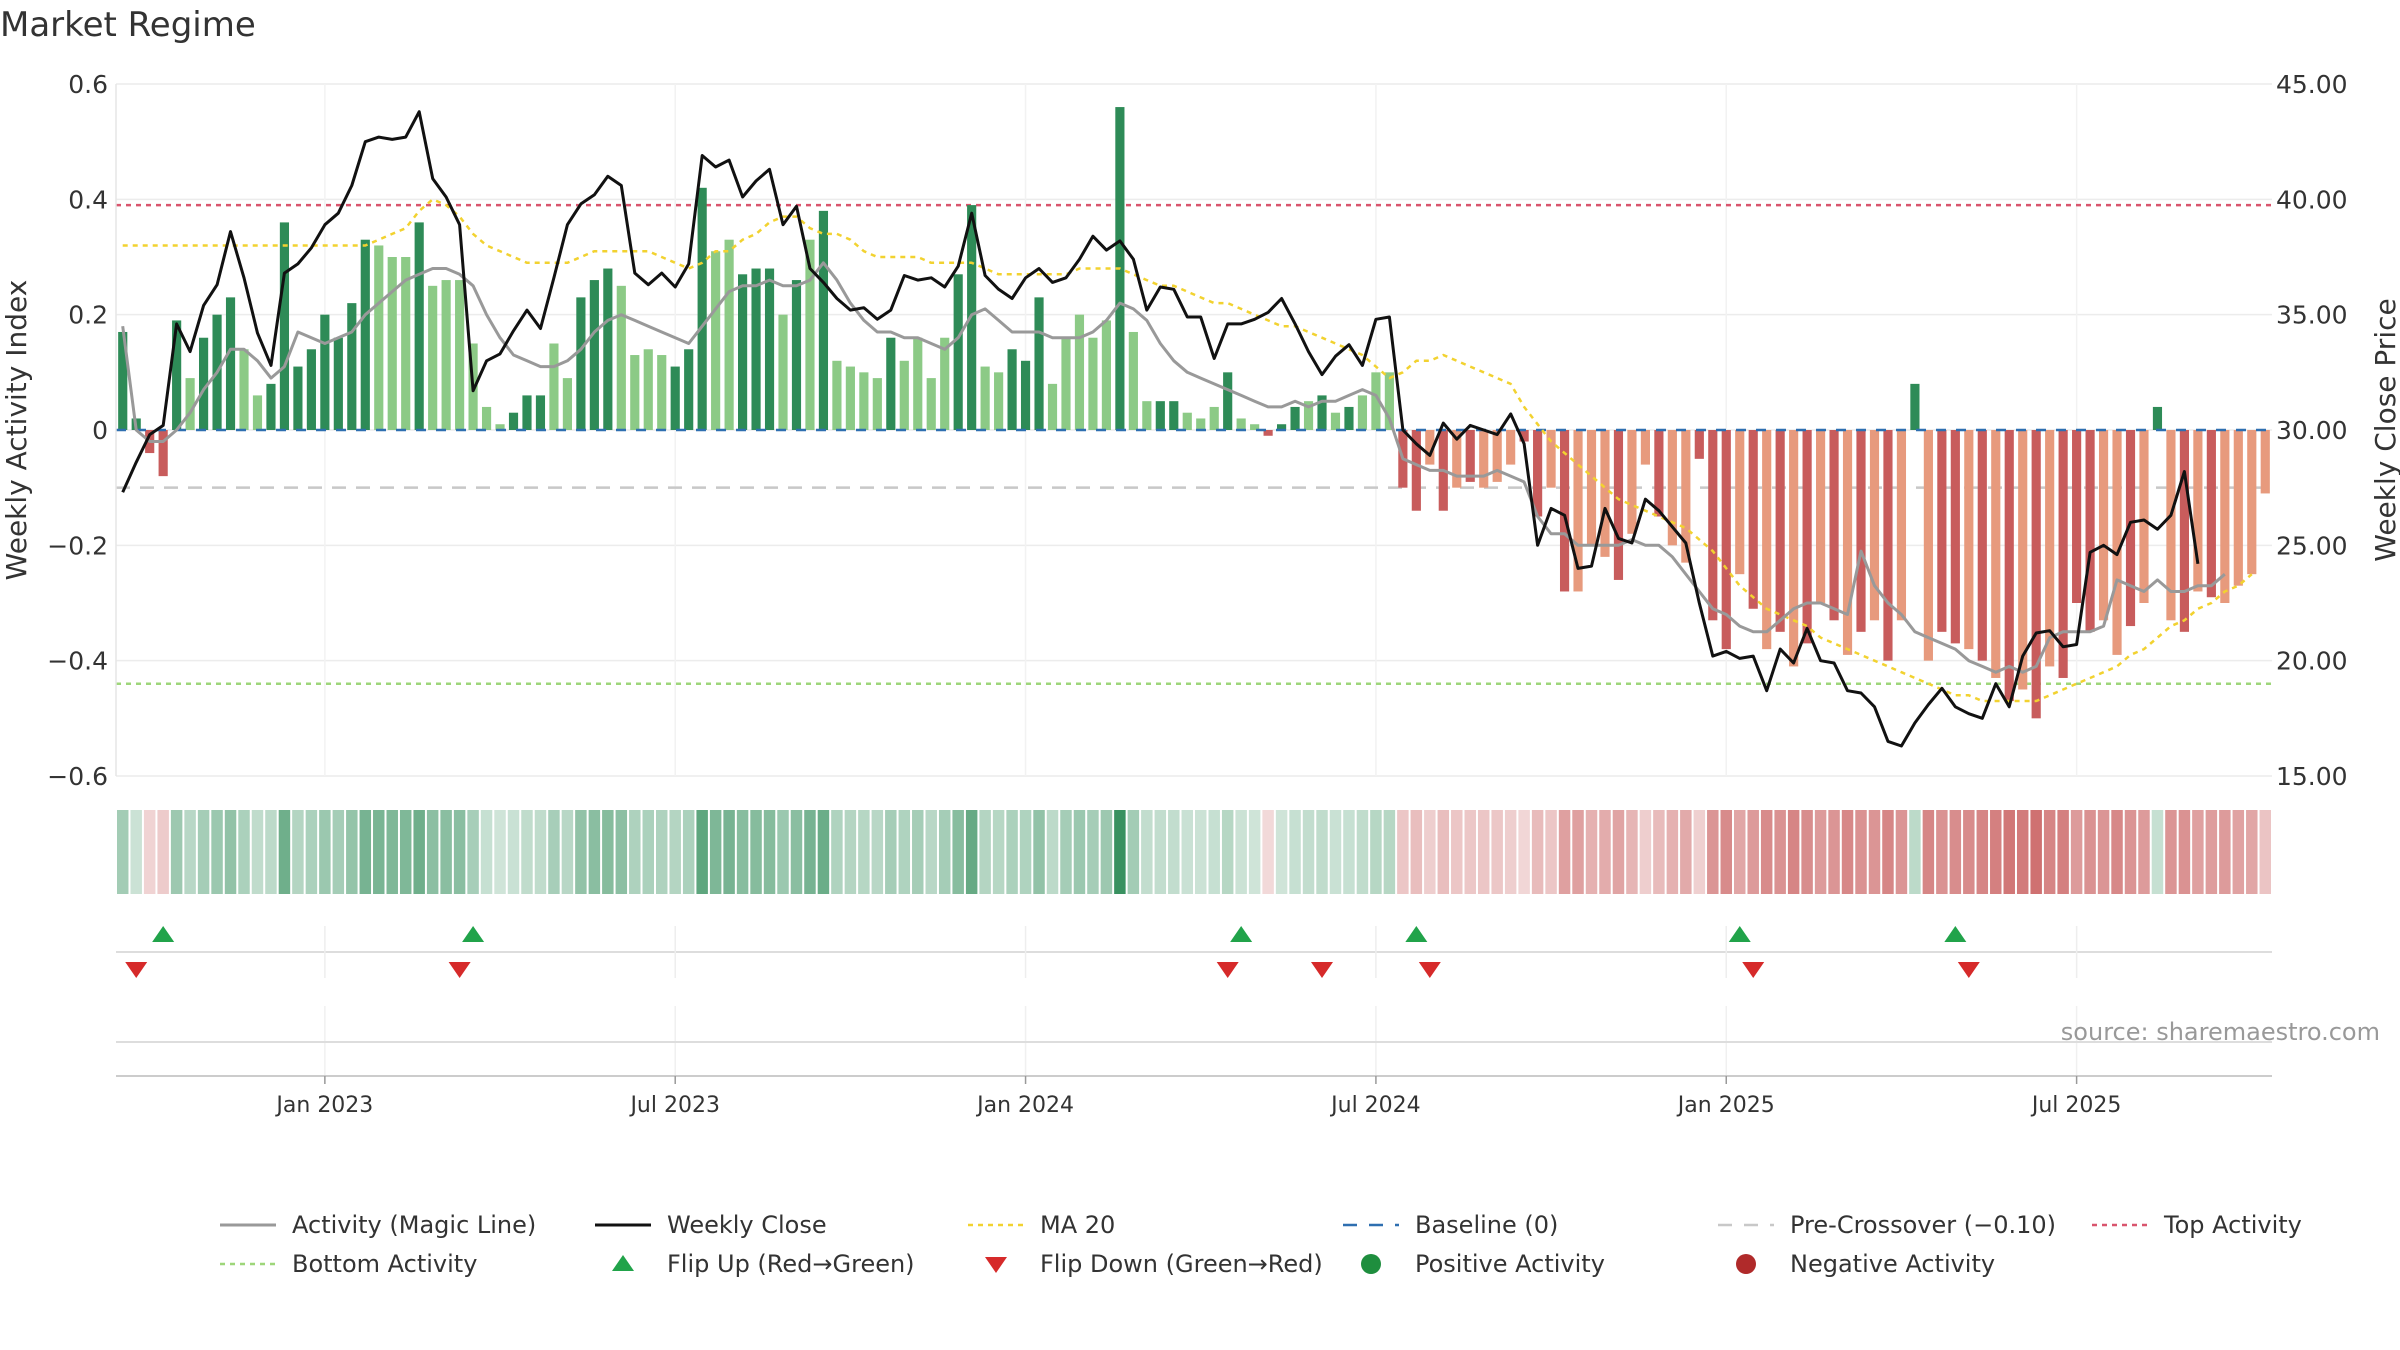 Image resolution: width=2400 pixels, height=1350 pixels. What do you see at coordinates (2220, 1032) in the screenshot?
I see `source-label: source: sharemaestro.com` at bounding box center [2220, 1032].